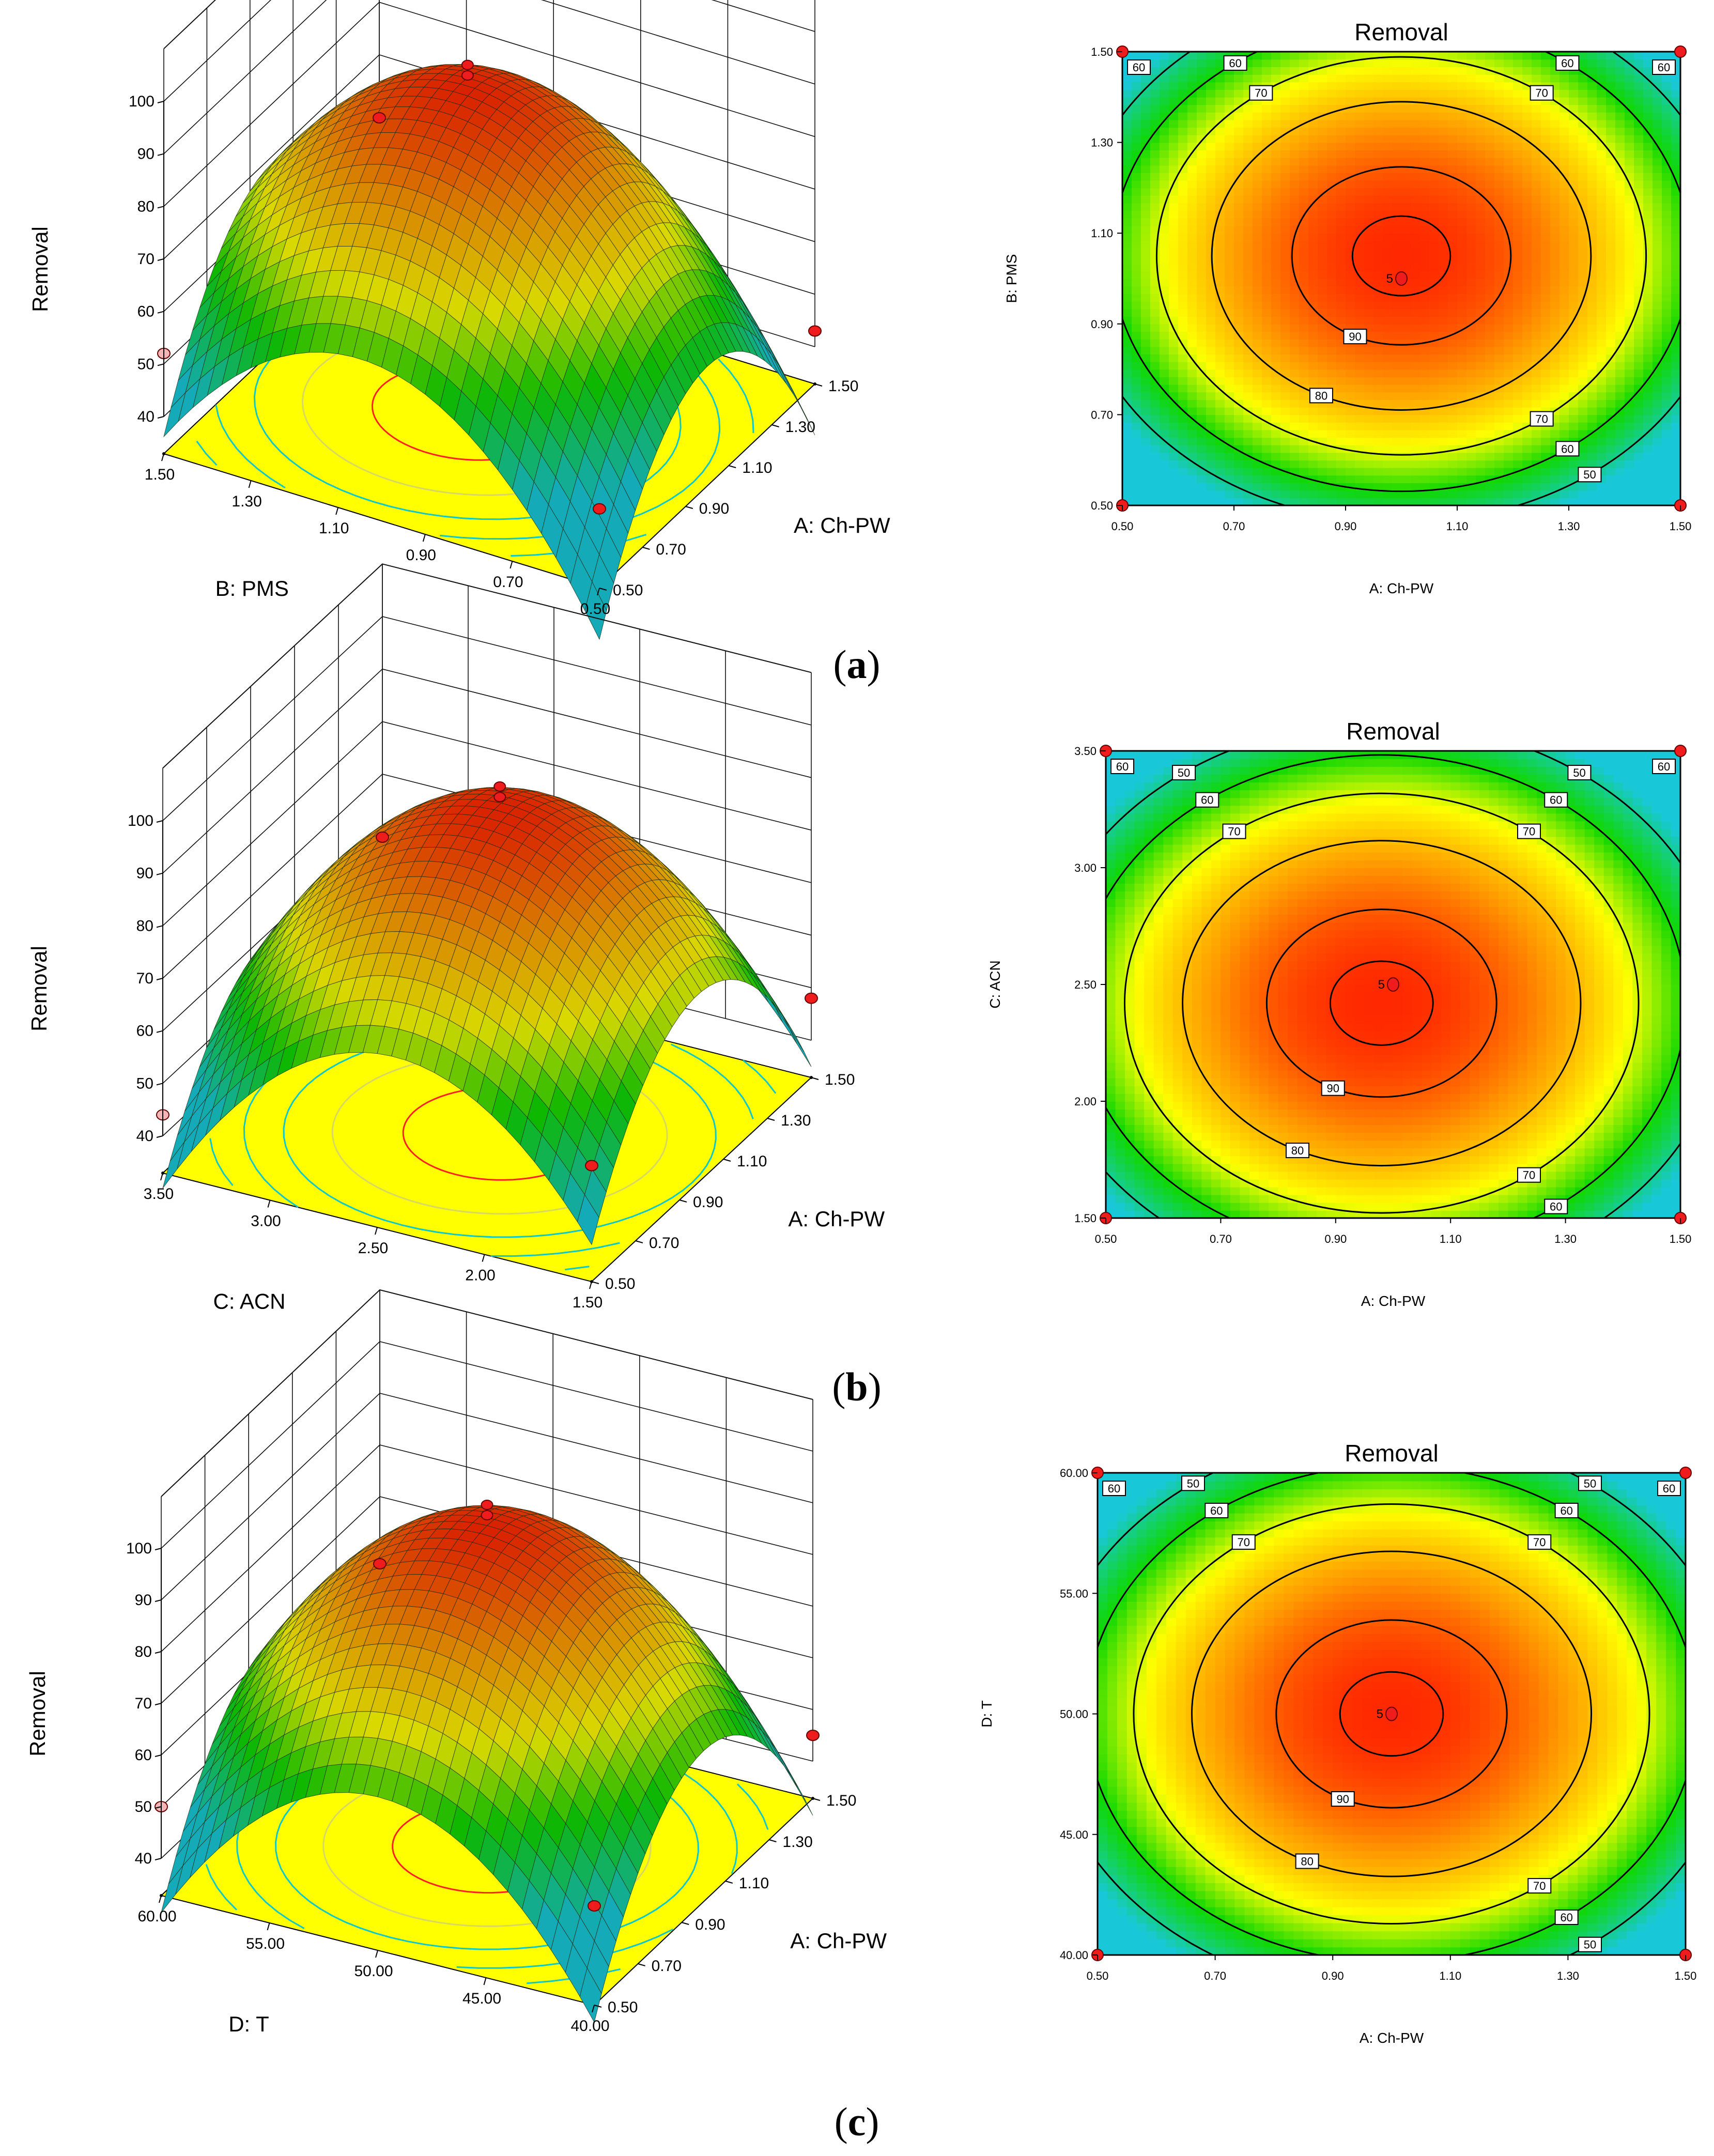  Describe the element at coordinates (144, 1704) in the screenshot. I see `z-axis: 40 50 60 70 80 90 100` at that location.